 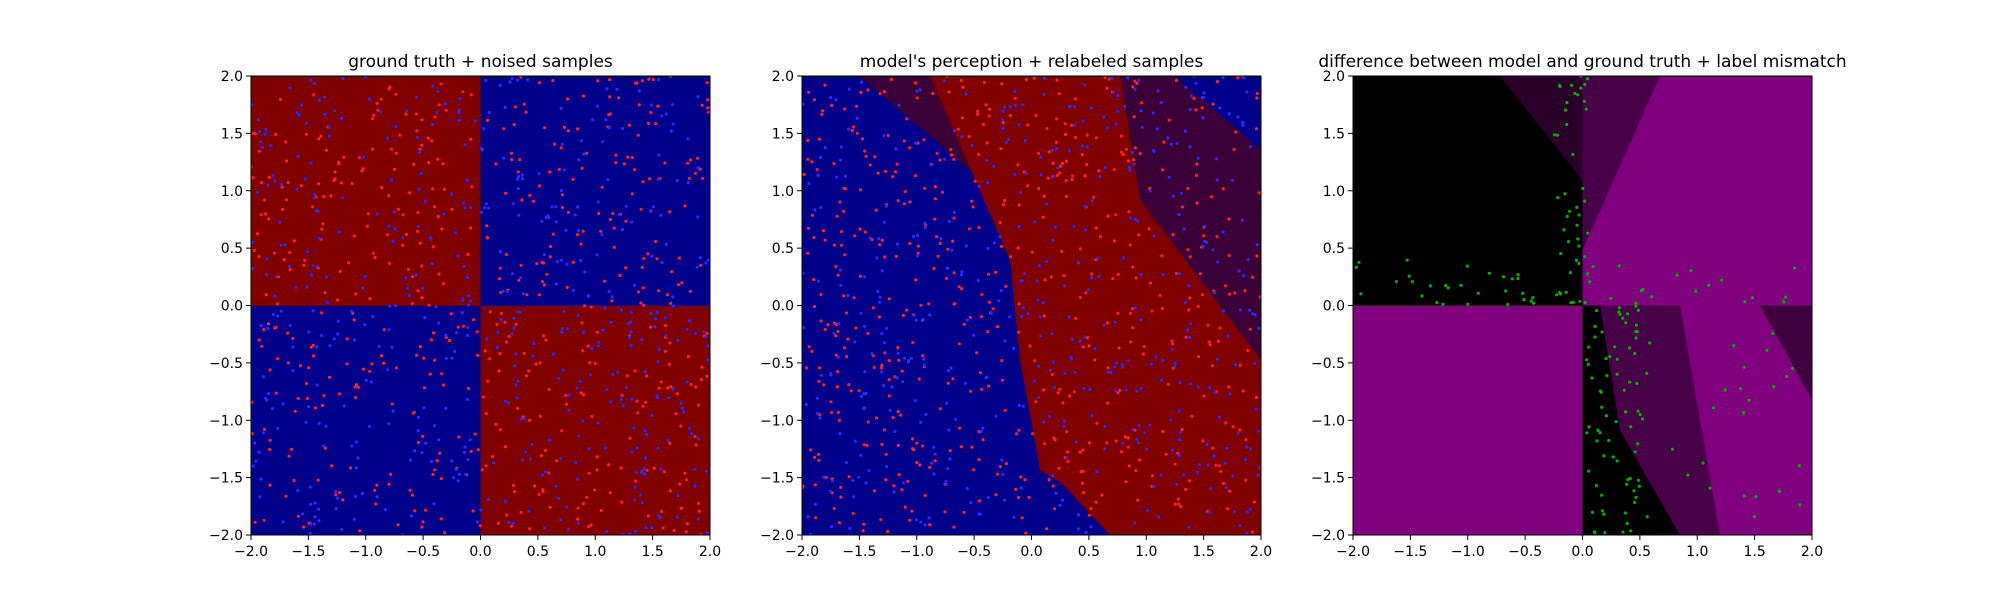 I want to click on y-tick-label: 0.0, so click(x=232, y=307).